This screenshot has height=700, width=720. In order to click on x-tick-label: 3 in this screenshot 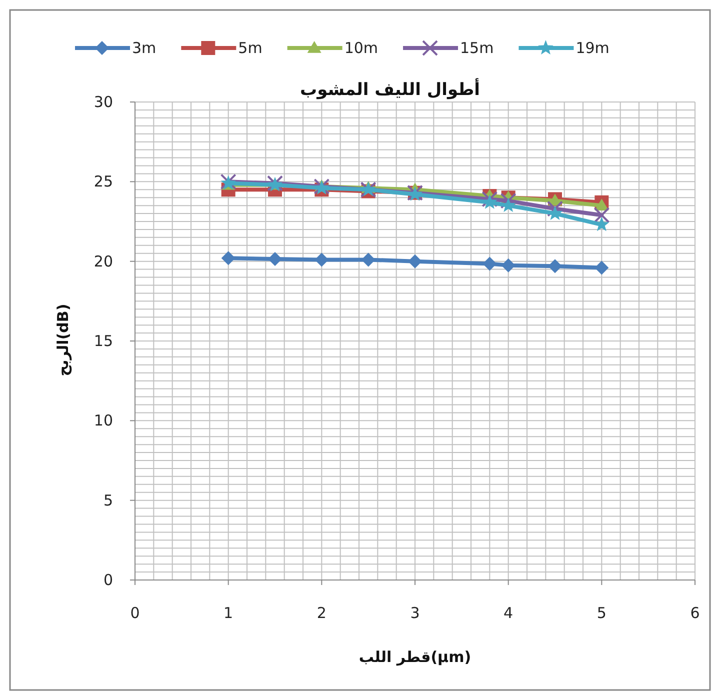, I will do `click(415, 613)`.